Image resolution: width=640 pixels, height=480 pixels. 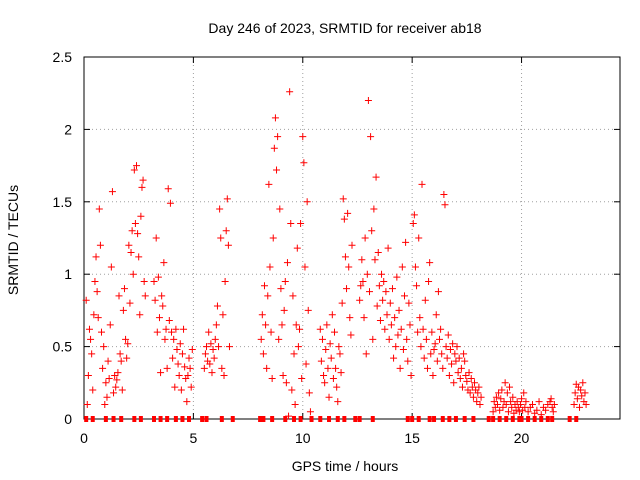 What do you see at coordinates (68, 129) in the screenshot?
I see `y-tick-label: 2` at bounding box center [68, 129].